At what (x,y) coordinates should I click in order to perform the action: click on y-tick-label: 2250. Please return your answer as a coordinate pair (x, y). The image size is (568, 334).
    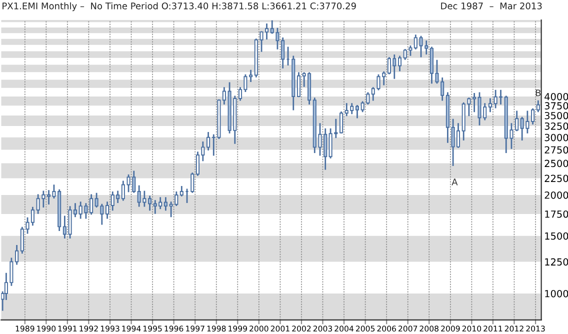
    Looking at the image, I should click on (556, 178).